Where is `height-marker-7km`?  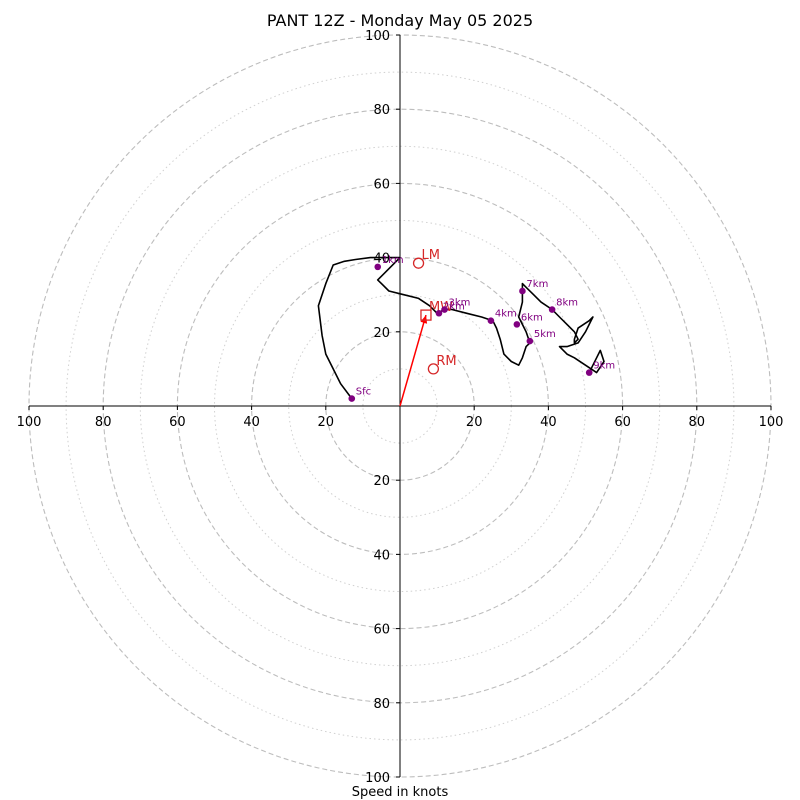 height-marker-7km is located at coordinates (522, 291).